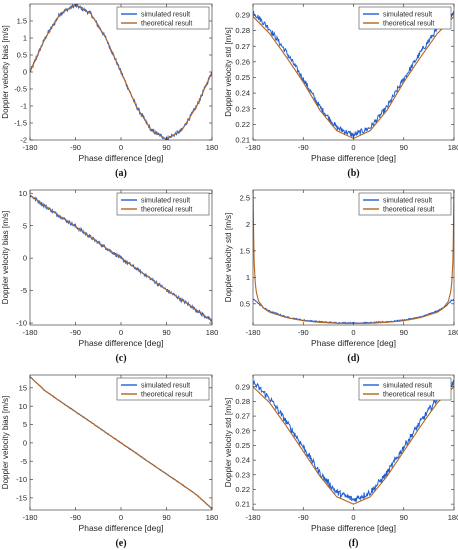 The height and width of the screenshot is (550, 458). Describe the element at coordinates (21, 497) in the screenshot. I see `y-tick-label: -15` at that location.